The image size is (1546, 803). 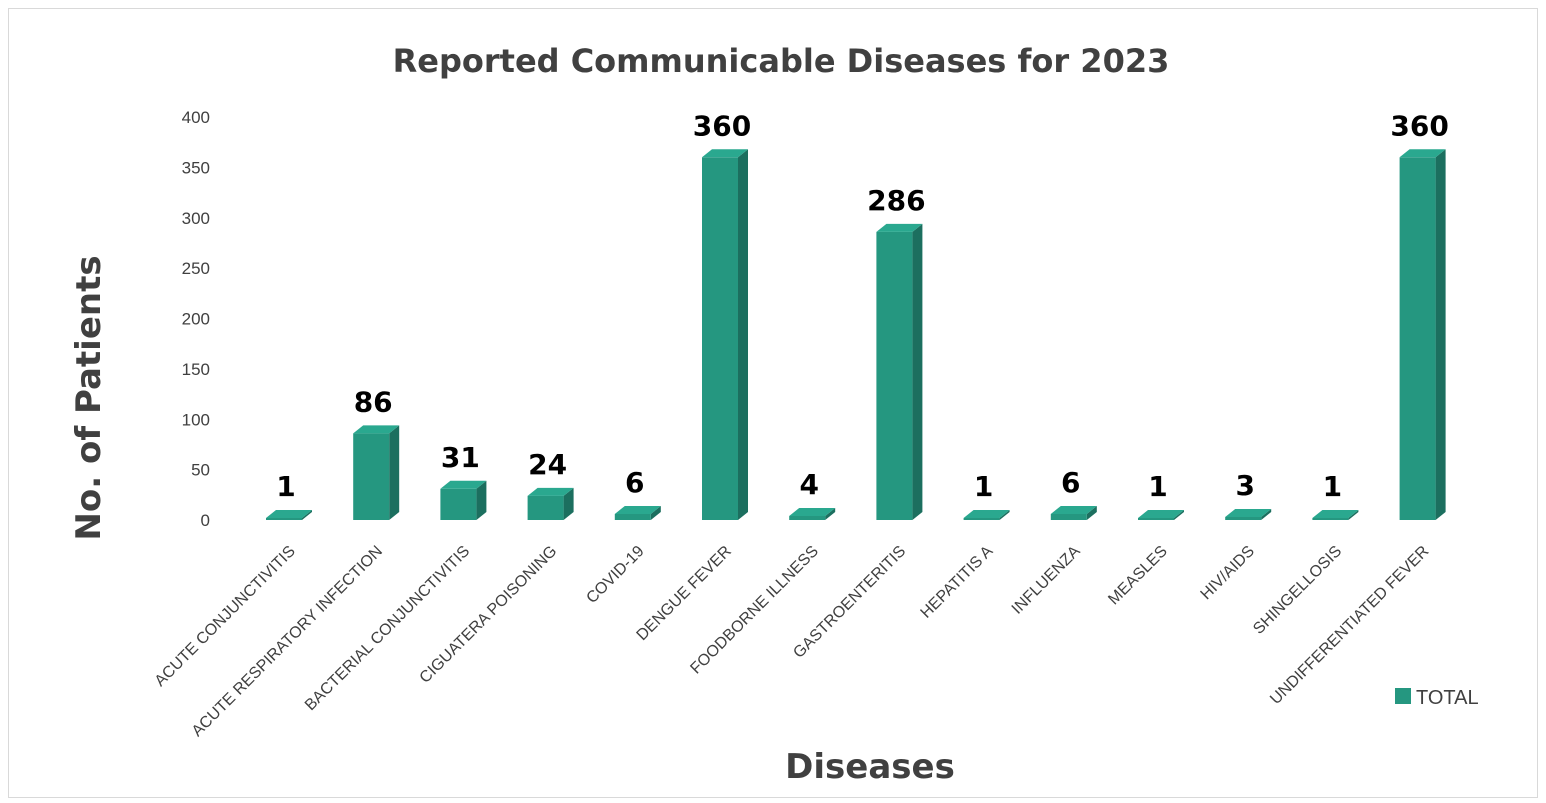 I want to click on y-tick-label: 100, so click(x=196, y=419).